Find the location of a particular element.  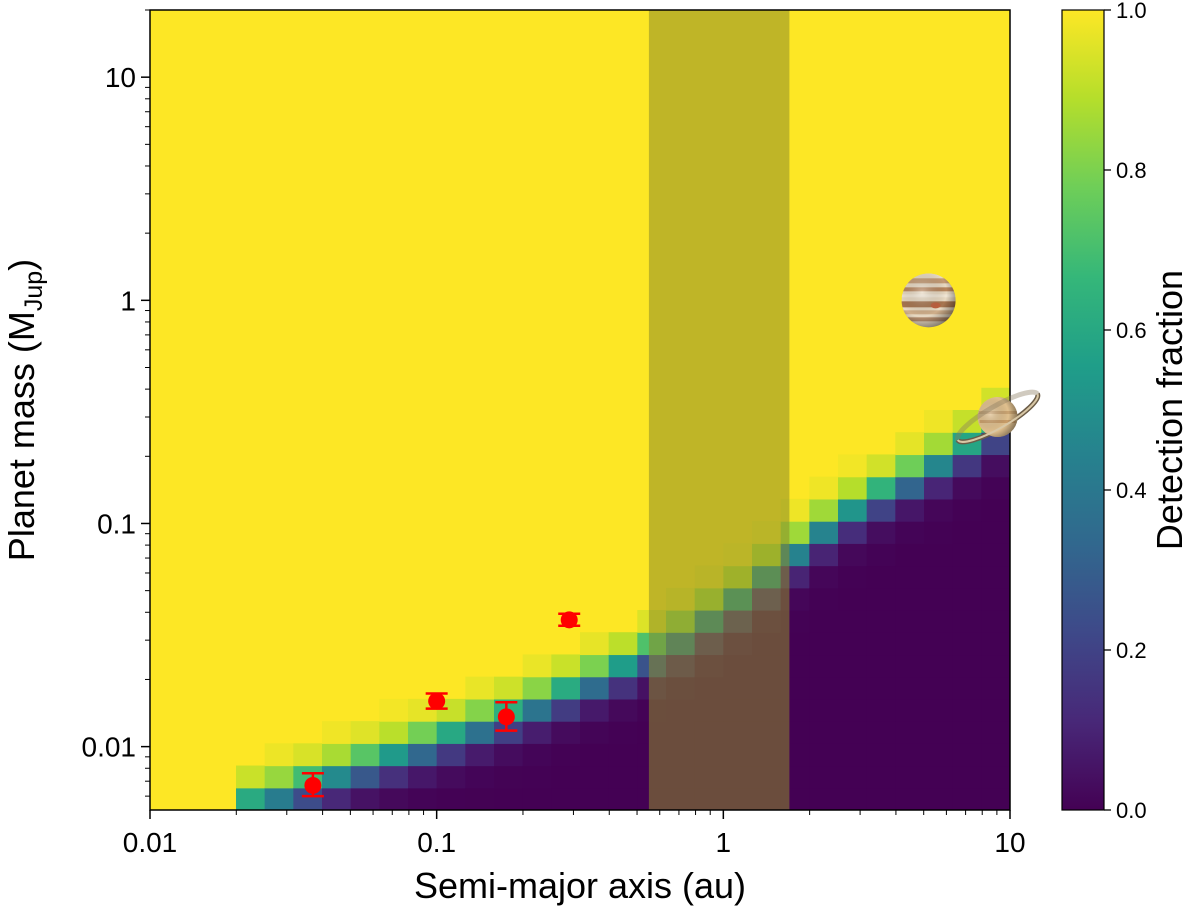

y-axis-label: Planet mass (MJup) is located at coordinates (24, 410).